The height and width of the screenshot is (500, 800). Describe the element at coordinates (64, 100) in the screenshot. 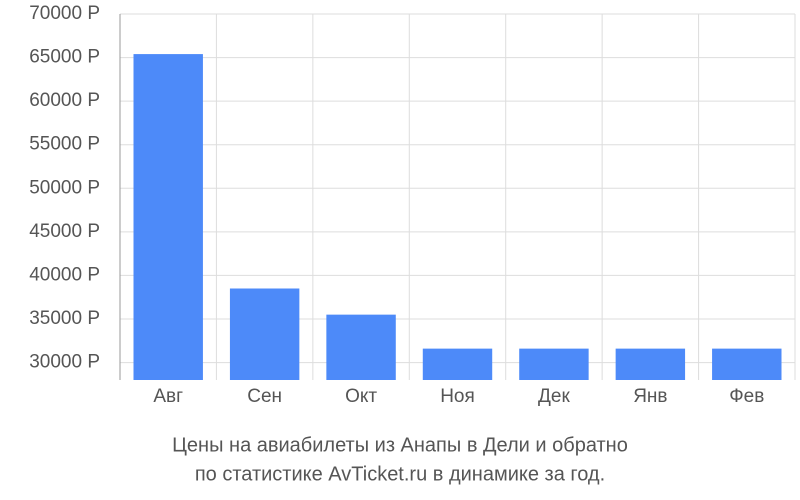

I see `y-tick-label: 60000 Р` at that location.